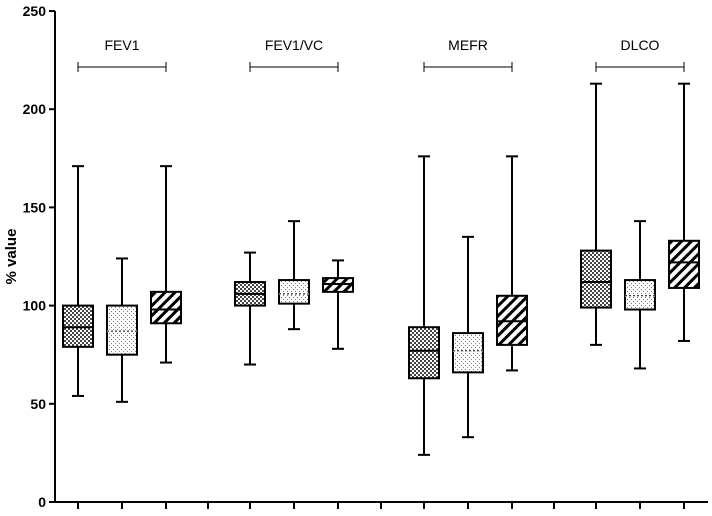  What do you see at coordinates (35, 306) in the screenshot?
I see `y-tick-label: 100` at bounding box center [35, 306].